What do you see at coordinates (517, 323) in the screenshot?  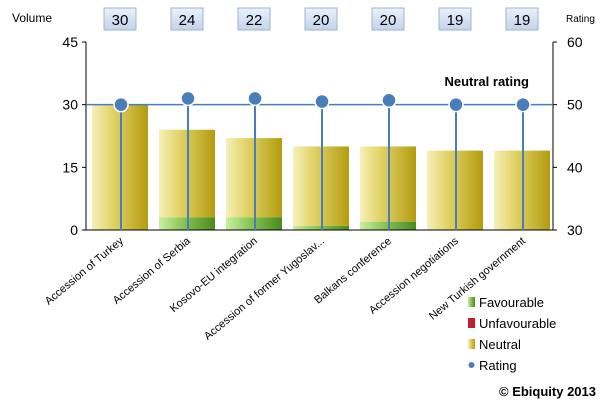 I see `legend-label-unfavourable: Unfavourable` at bounding box center [517, 323].